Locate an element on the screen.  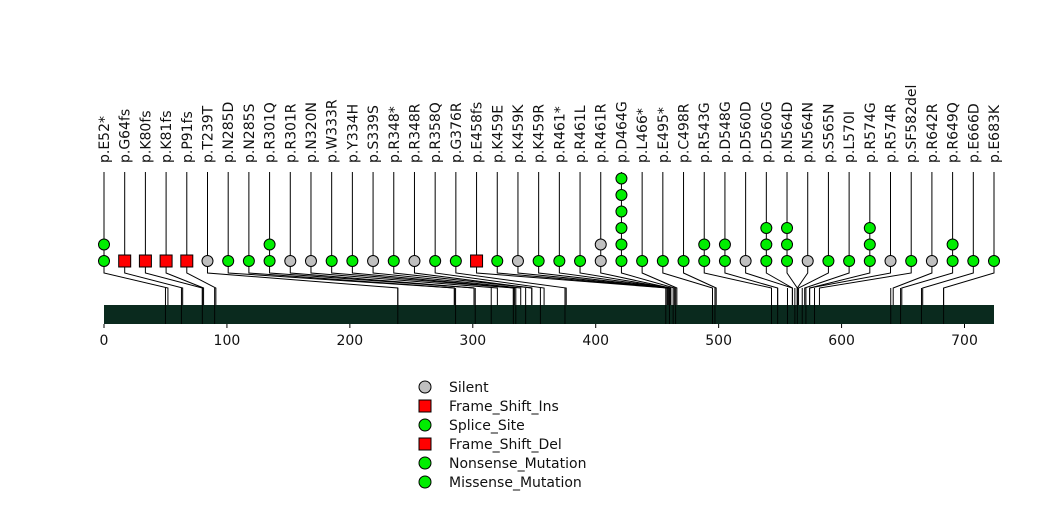
x-tick-label: 300 is located at coordinates (472, 341).